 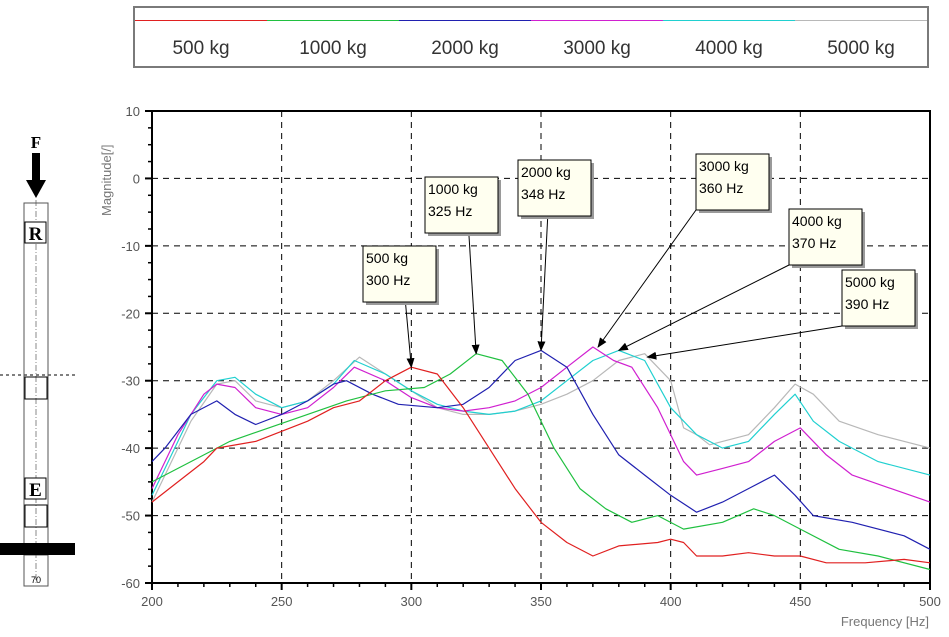 What do you see at coordinates (130, 246) in the screenshot?
I see `y-tick-label: -10` at bounding box center [130, 246].